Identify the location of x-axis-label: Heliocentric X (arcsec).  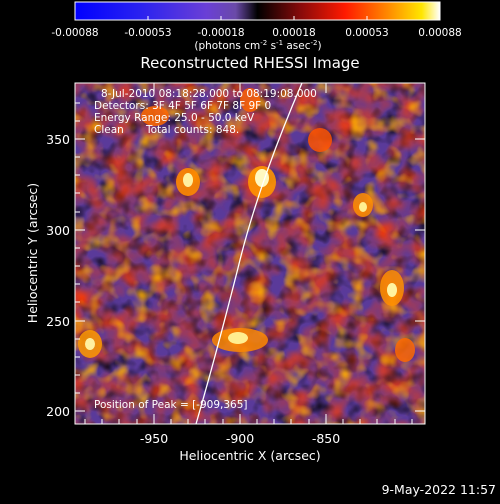
(249, 455).